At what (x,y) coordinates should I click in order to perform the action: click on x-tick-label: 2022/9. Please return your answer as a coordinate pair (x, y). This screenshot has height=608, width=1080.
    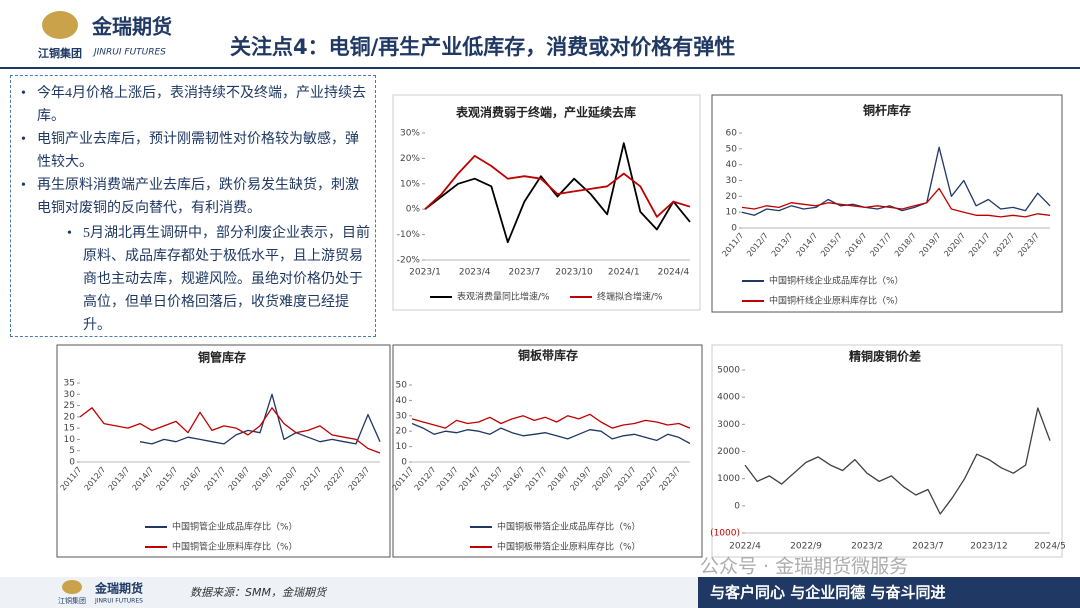
    Looking at the image, I should click on (806, 547).